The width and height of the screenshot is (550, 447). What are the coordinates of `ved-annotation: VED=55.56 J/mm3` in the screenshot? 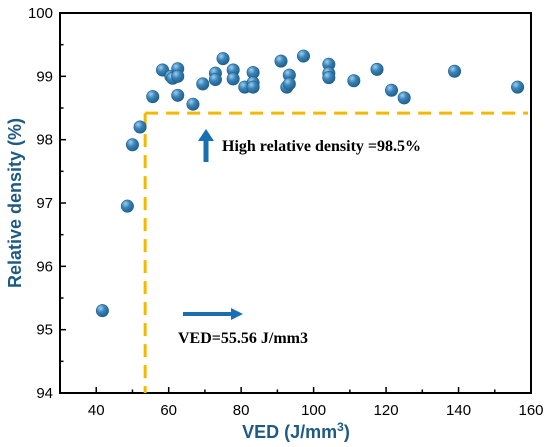 It's located at (243, 327).